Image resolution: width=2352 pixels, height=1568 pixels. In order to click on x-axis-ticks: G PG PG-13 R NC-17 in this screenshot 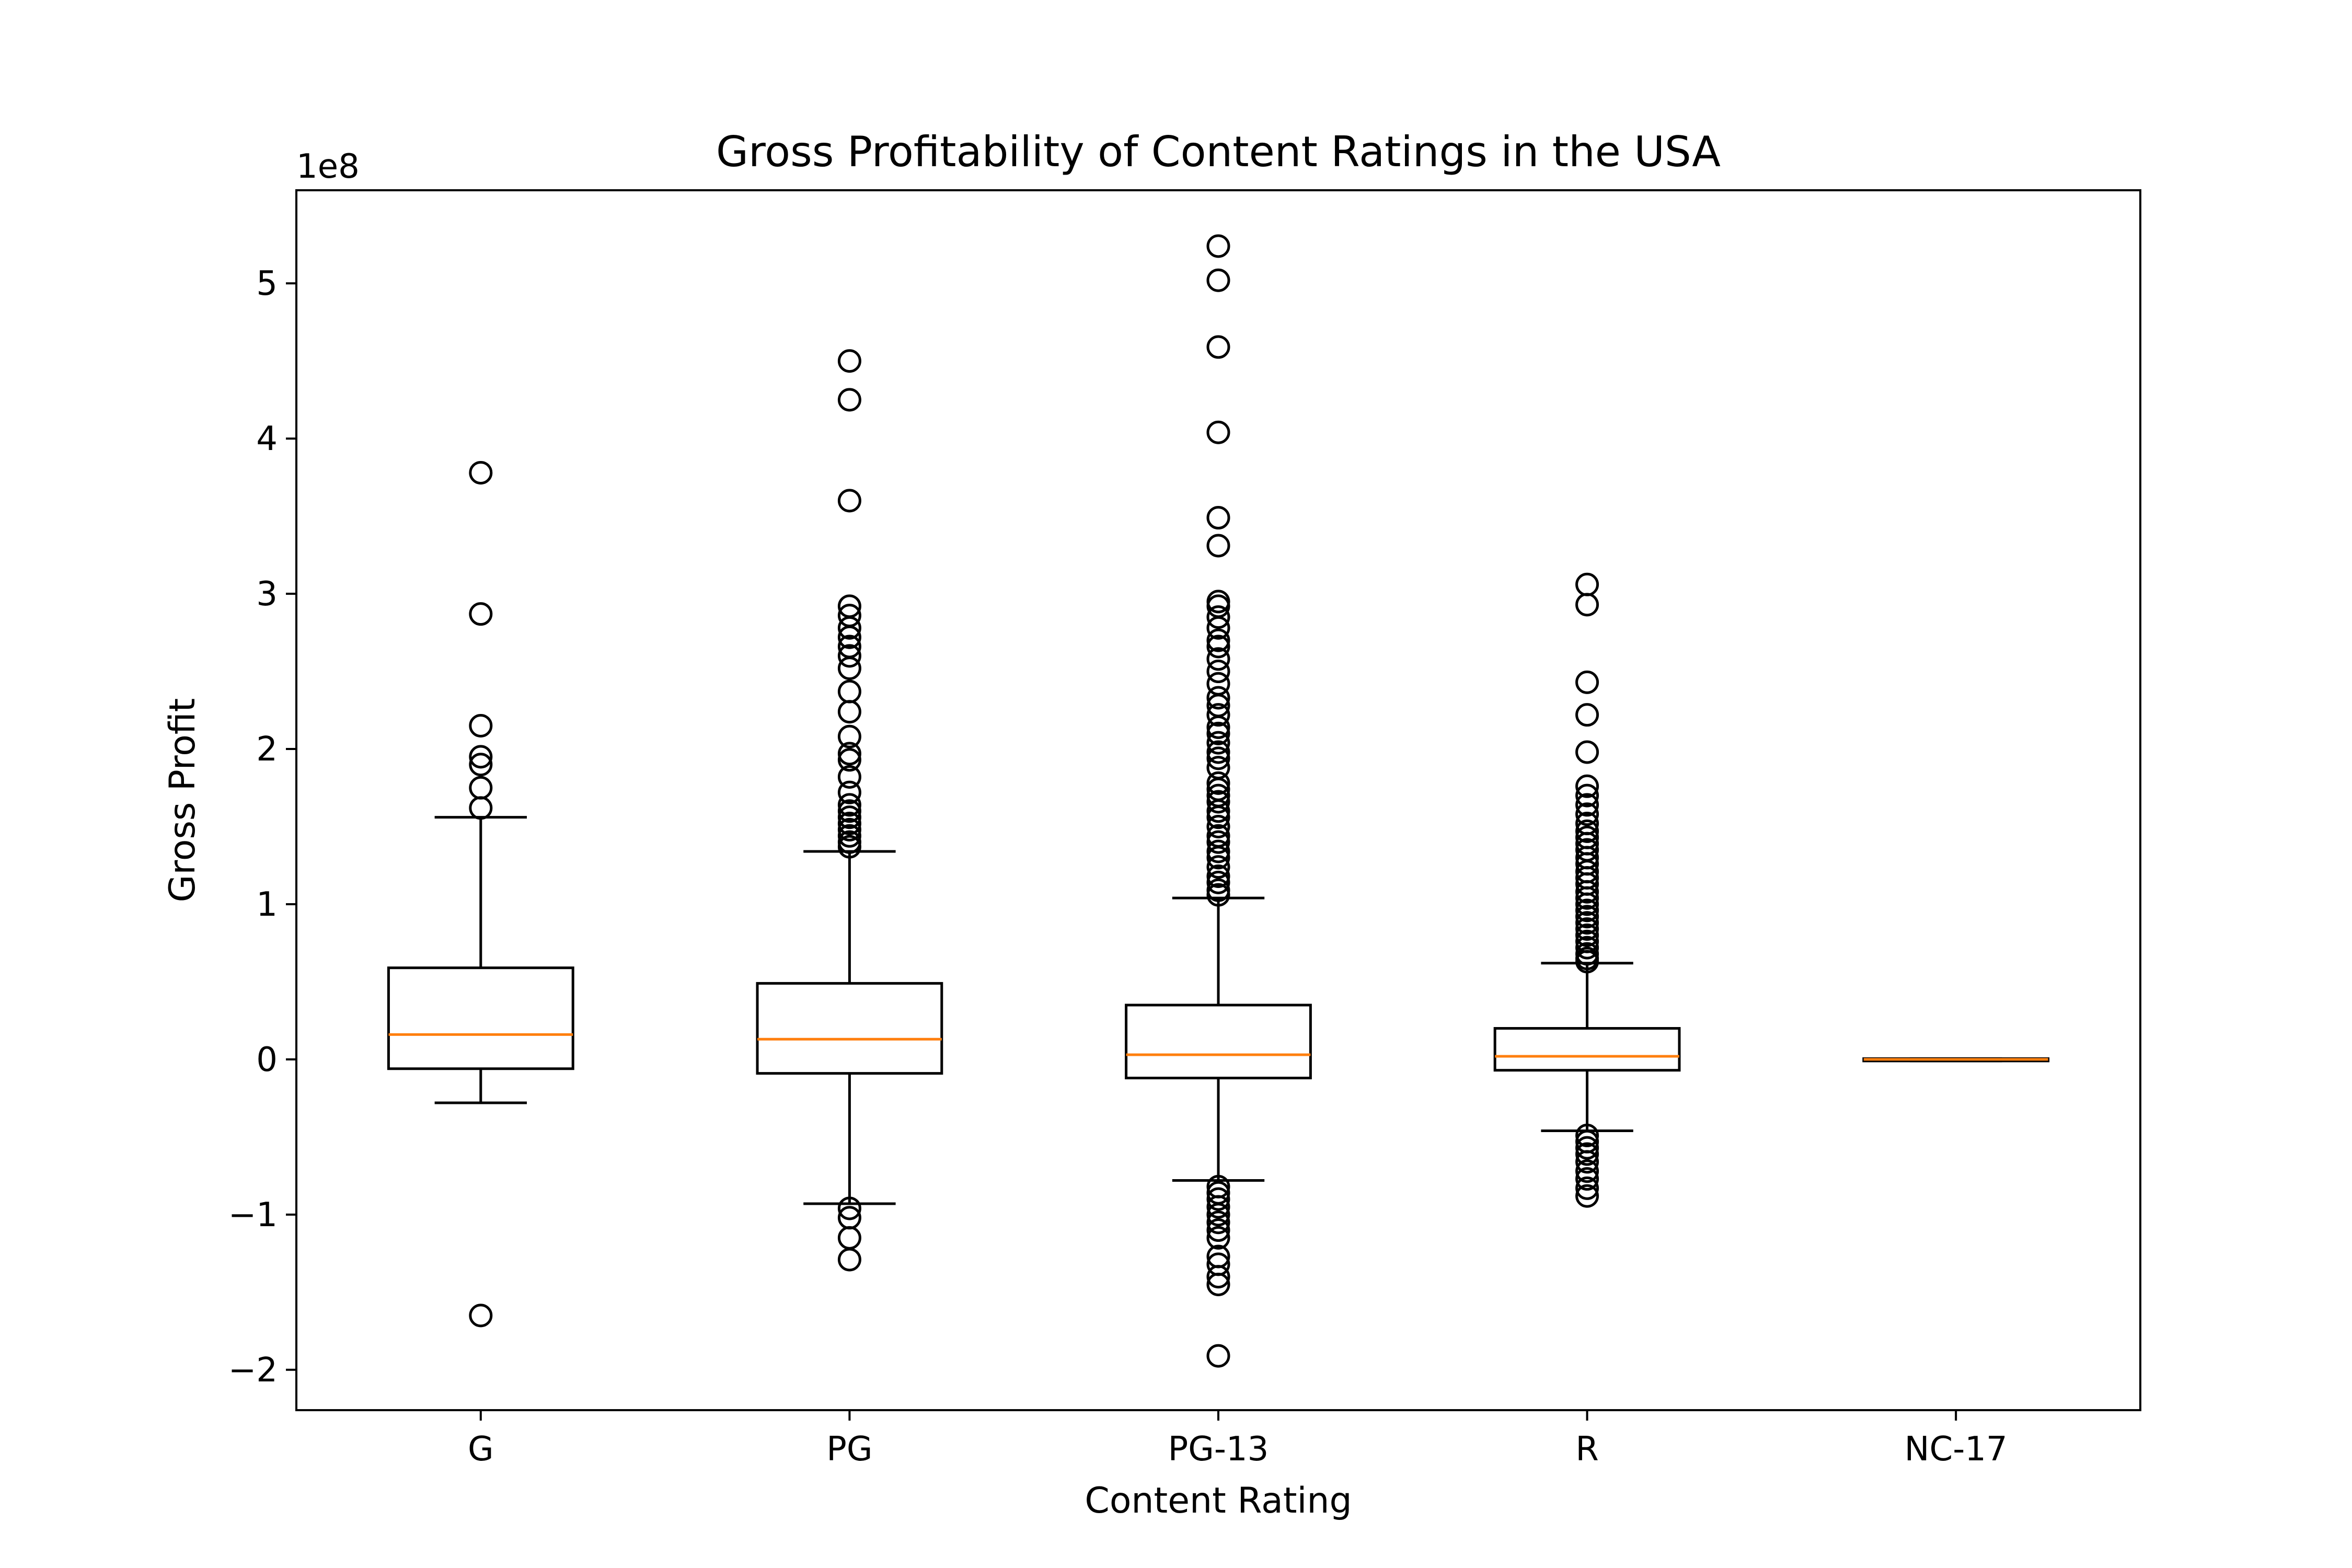, I will do `click(1238, 1439)`.